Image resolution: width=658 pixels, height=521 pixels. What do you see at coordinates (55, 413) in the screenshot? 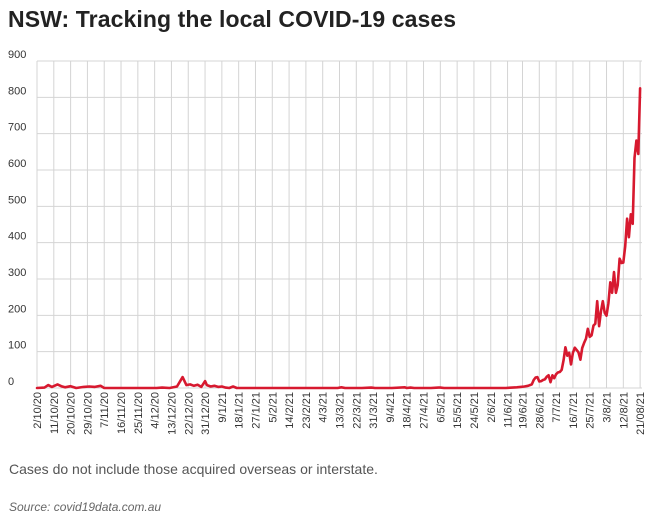
I see `x-tick-label: 11/10/20` at bounding box center [55, 413].